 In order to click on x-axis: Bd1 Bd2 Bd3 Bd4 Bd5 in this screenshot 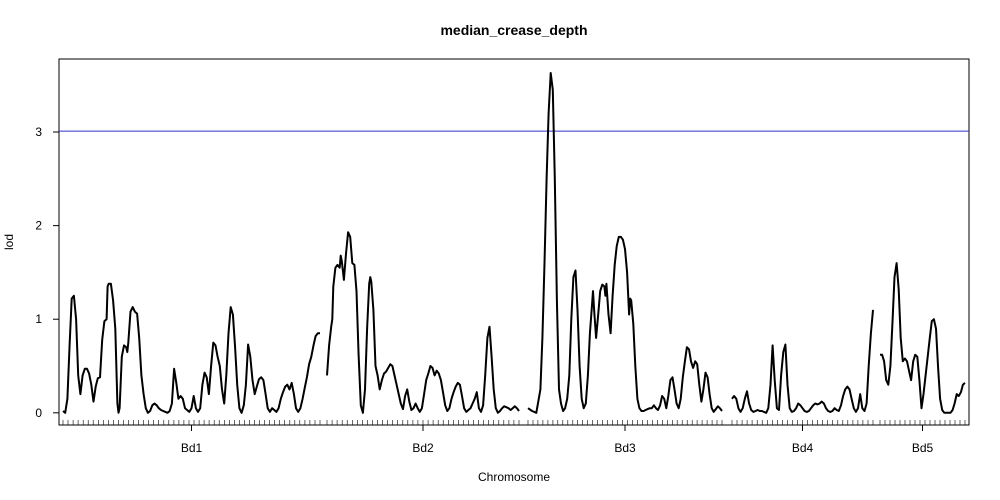, I will do `click(514, 437)`.